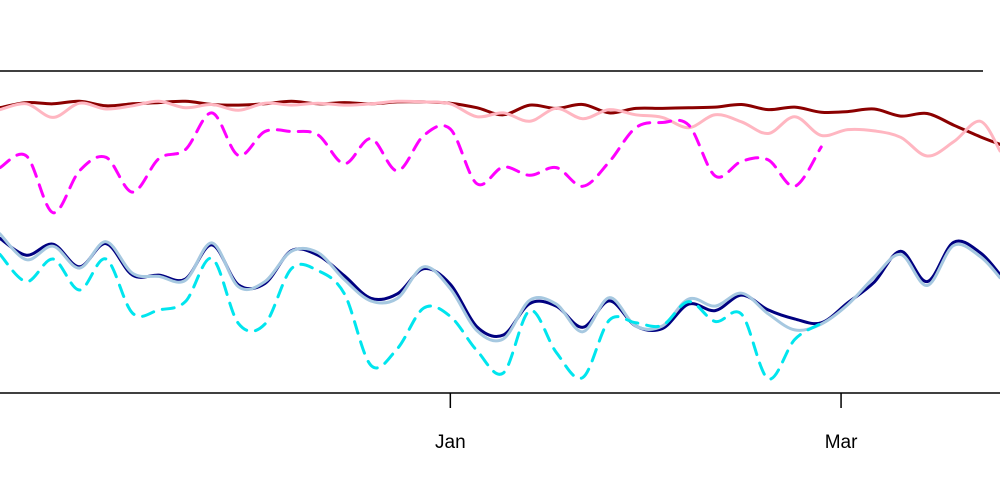 This screenshot has width=1000, height=500. I want to click on x-axis: Jan Mar, so click(646, 423).